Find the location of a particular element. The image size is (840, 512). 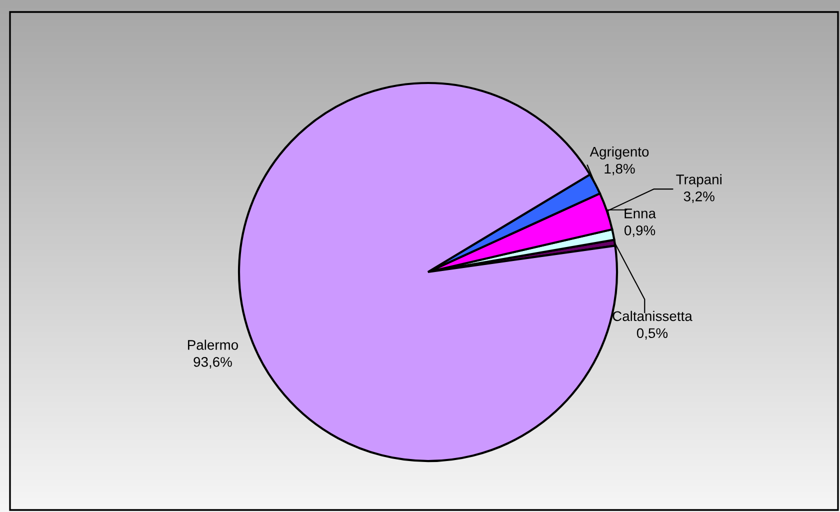

data-label: 93,6% is located at coordinates (213, 362).